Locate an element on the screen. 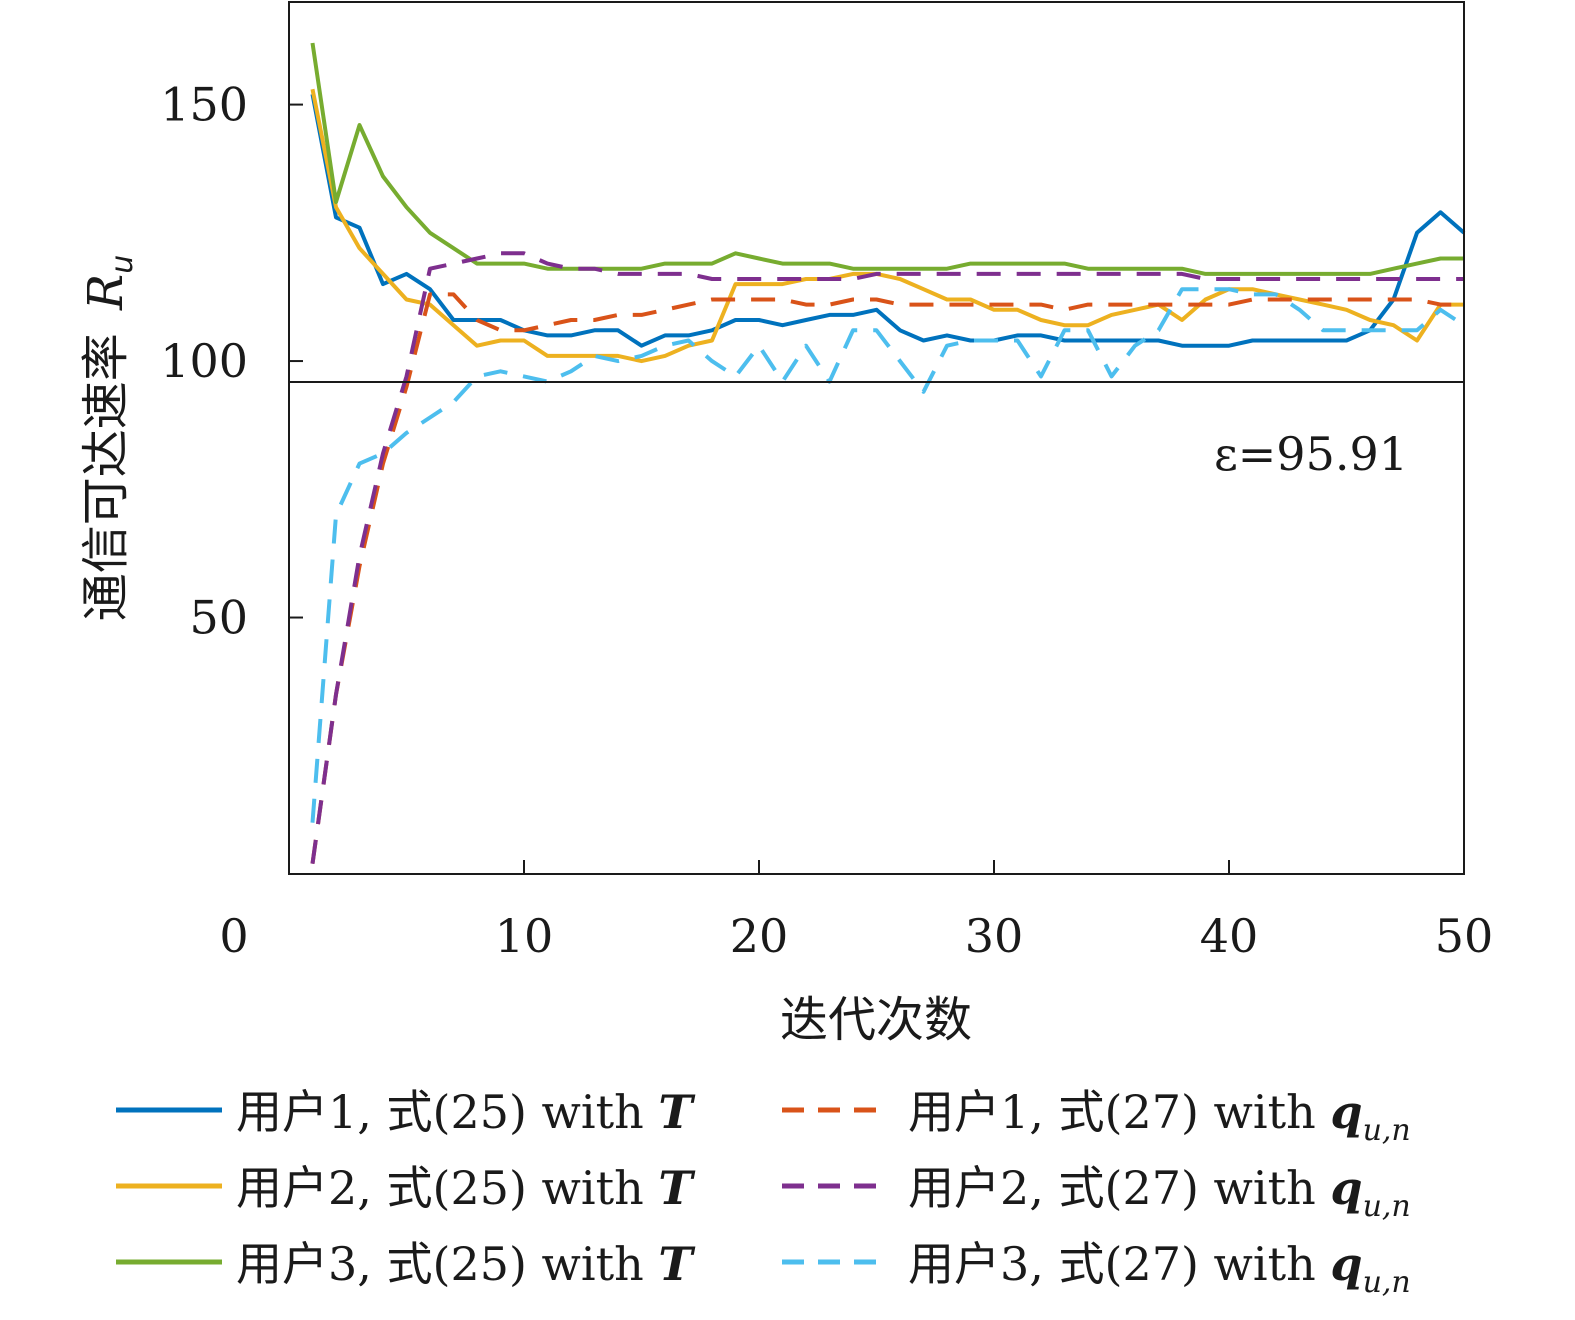 The width and height of the screenshot is (1575, 1320). legend-label-6: 用户3, 式(27) with qu,n is located at coordinates (1159, 1268).